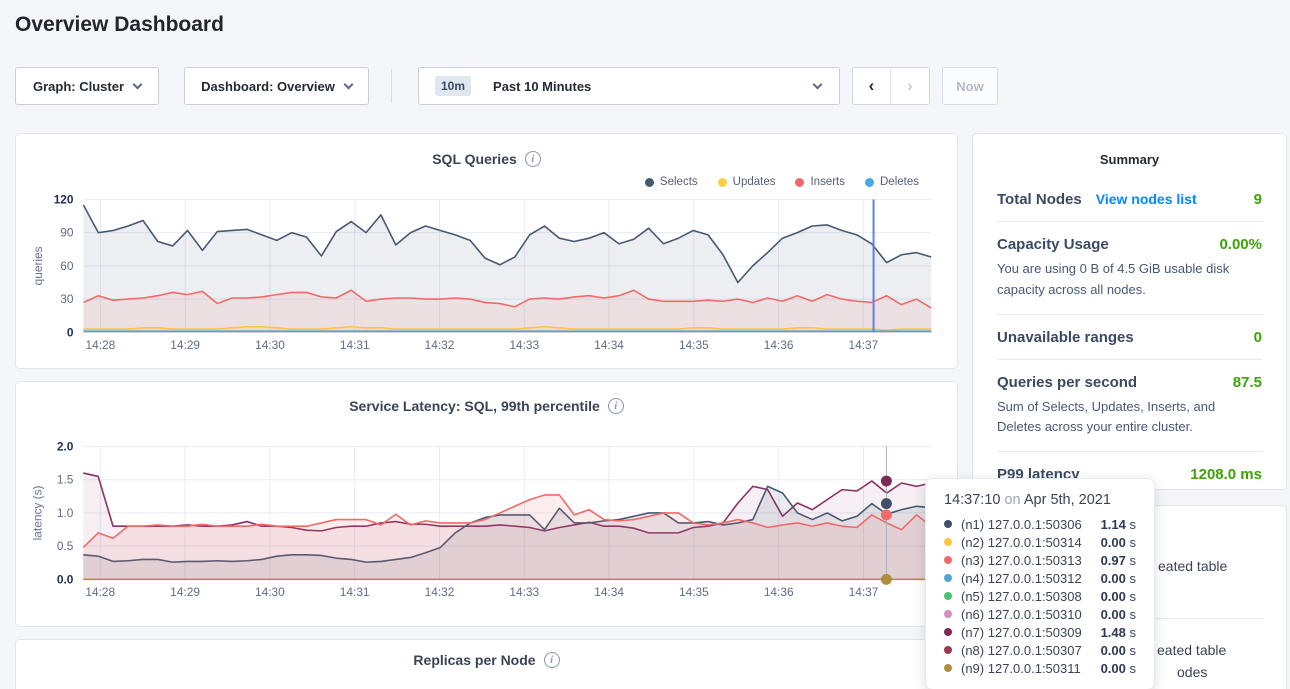  Describe the element at coordinates (781, 182) in the screenshot. I see `chart-legend: Selects Updates Inserts Deletes` at that location.